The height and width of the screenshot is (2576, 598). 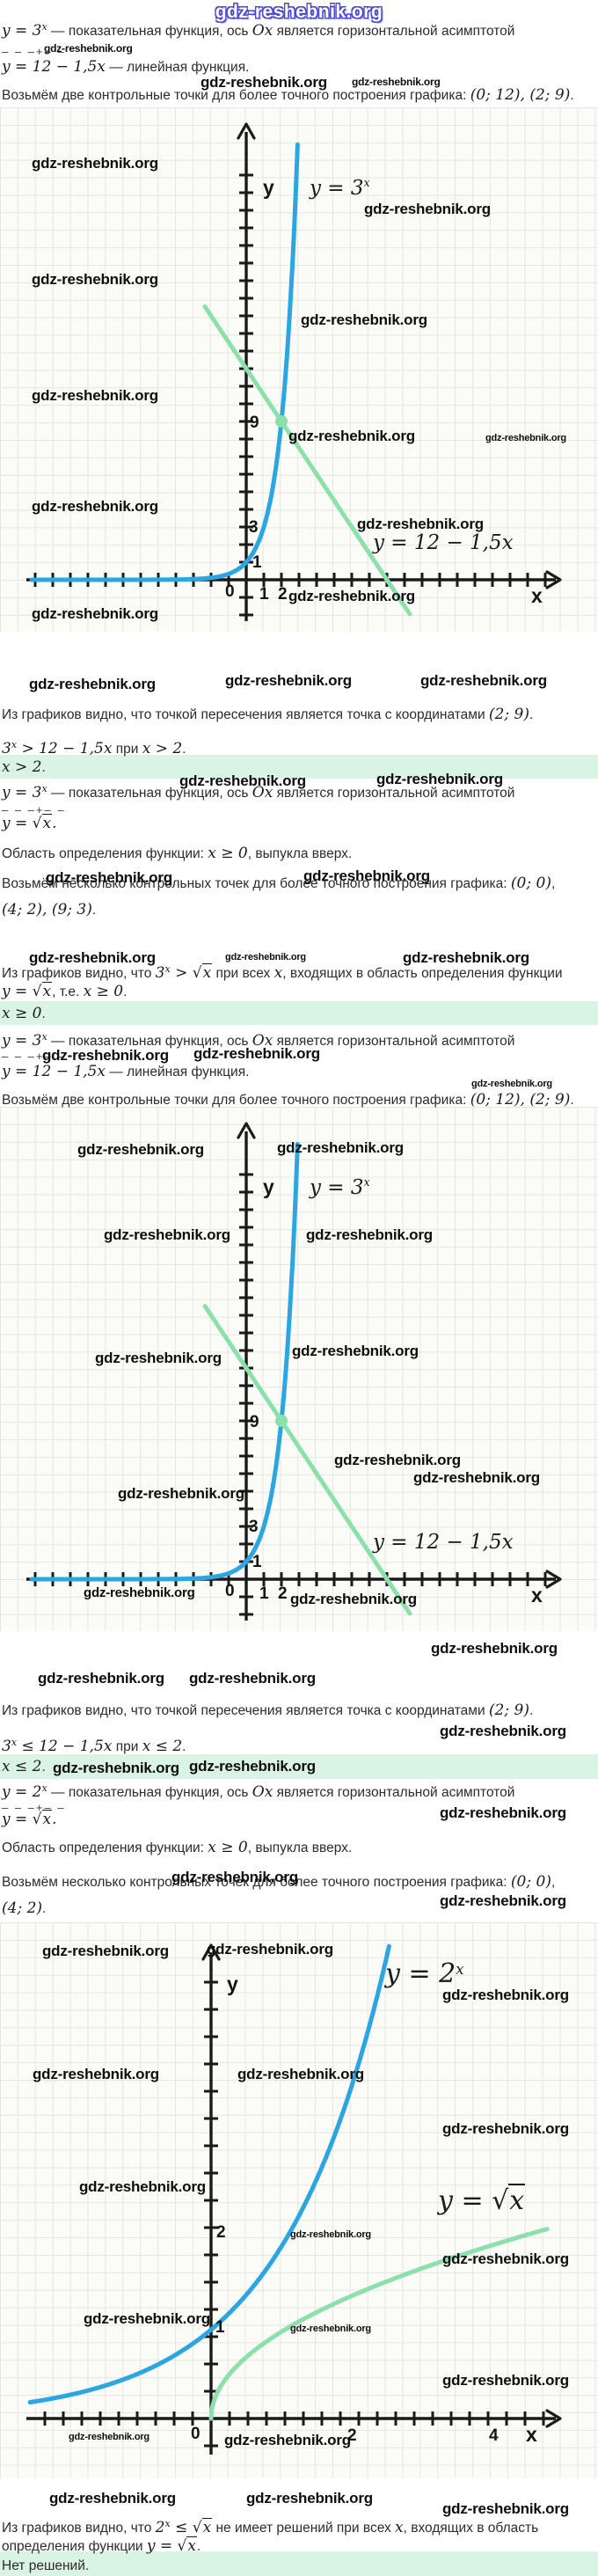 What do you see at coordinates (508, 1710) in the screenshot?
I see `math-segment: (2; 9)` at bounding box center [508, 1710].